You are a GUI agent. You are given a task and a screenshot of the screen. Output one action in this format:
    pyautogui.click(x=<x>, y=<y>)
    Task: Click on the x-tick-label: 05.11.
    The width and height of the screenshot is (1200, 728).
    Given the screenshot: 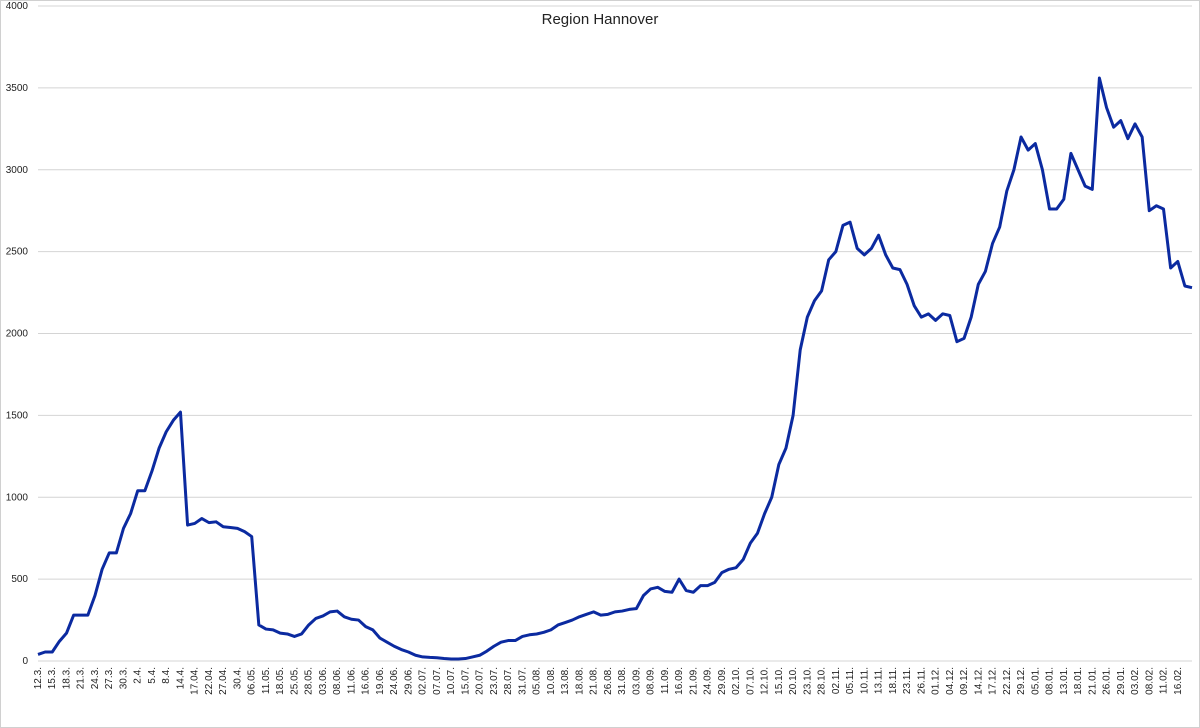 What is the action you would take?
    pyautogui.click(x=850, y=680)
    